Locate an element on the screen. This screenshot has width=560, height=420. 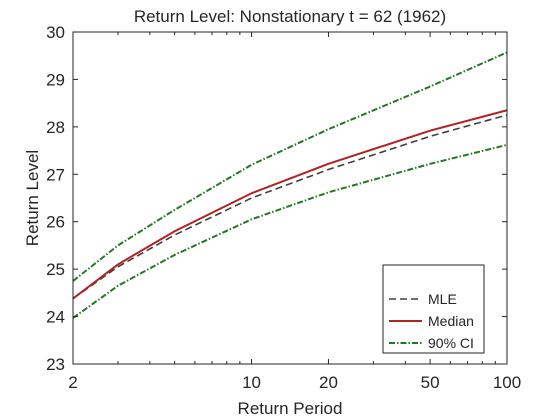
y-tick-label: 24 is located at coordinates (55, 317).